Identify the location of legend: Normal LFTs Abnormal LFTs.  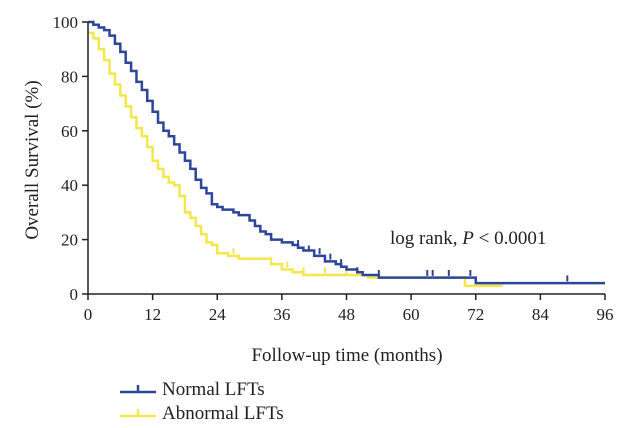
(201, 402).